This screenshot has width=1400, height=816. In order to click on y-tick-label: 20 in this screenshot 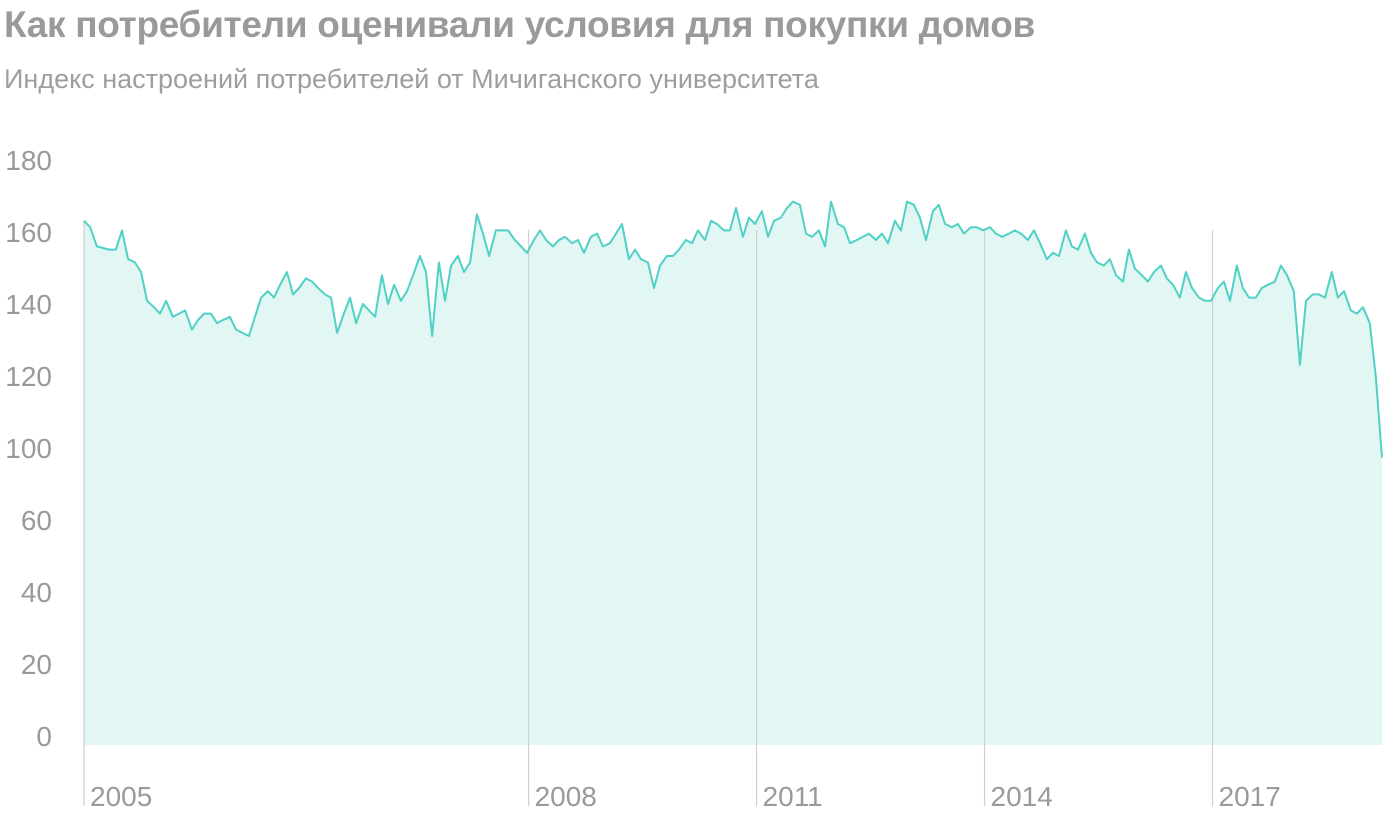, I will do `click(36, 664)`.